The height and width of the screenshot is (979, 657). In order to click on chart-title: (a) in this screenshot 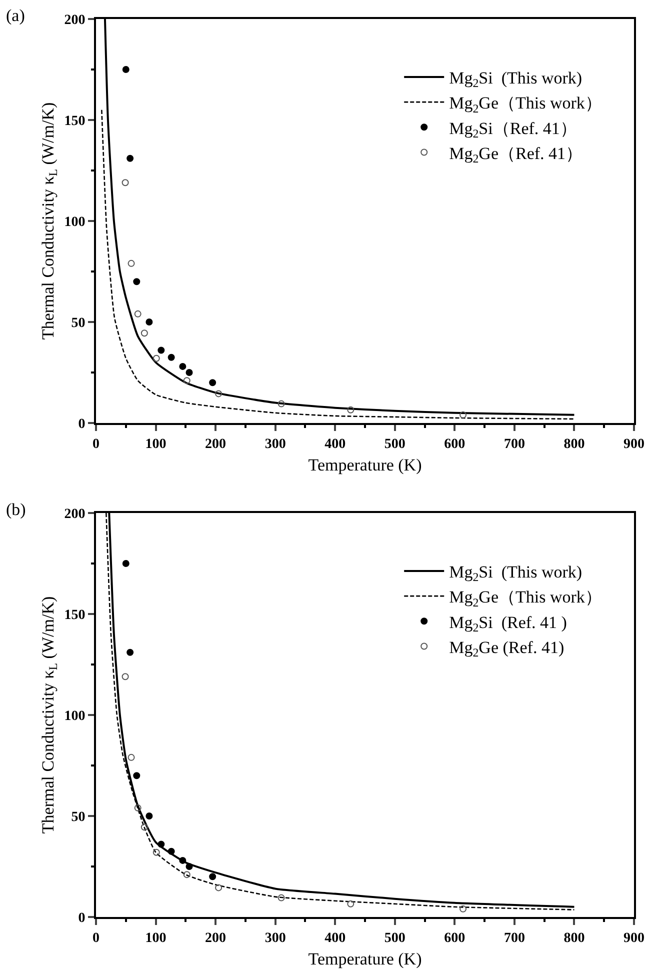, I will do `click(15, 15)`.